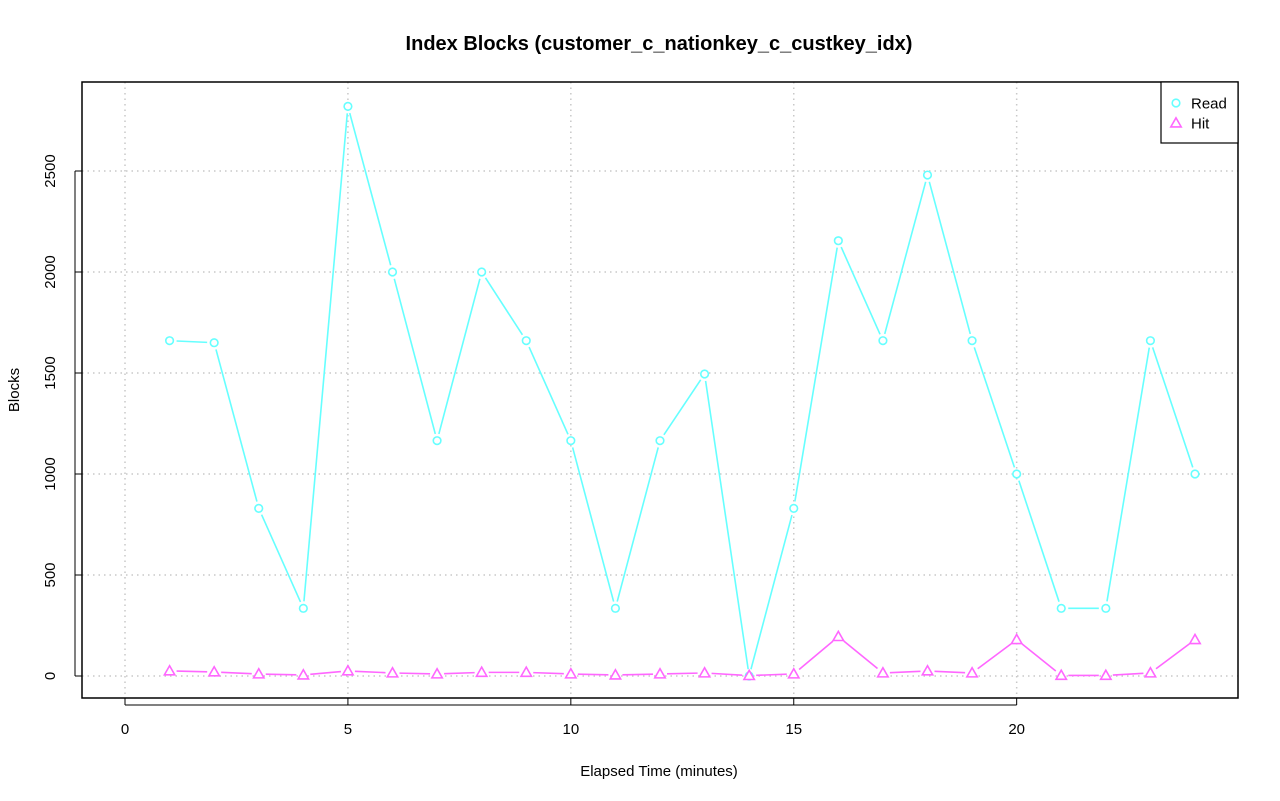  What do you see at coordinates (659, 771) in the screenshot?
I see `x-axis-label: Elapsed Time (minutes)` at bounding box center [659, 771].